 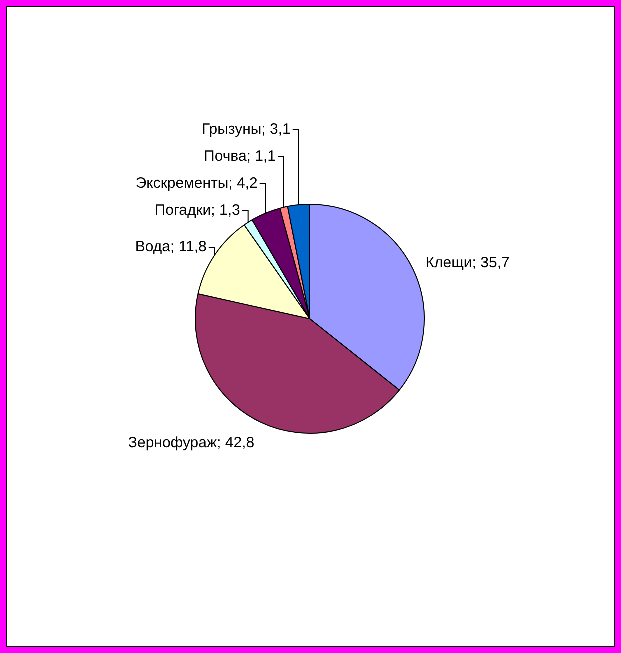 What do you see at coordinates (246, 129) in the screenshot?
I see `slice-label: Грызуны; 3,1` at bounding box center [246, 129].